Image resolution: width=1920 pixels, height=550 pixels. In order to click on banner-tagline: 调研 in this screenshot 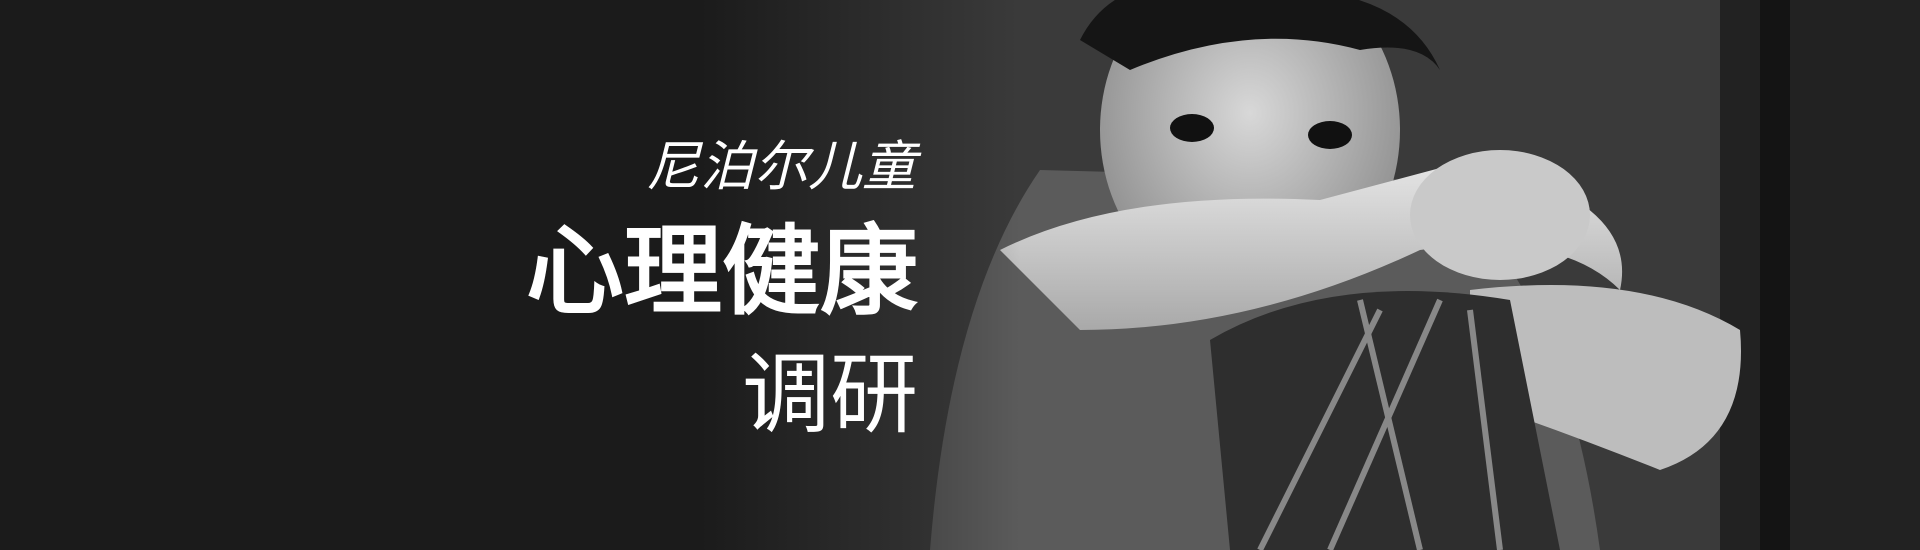, I will do `click(830, 394)`.